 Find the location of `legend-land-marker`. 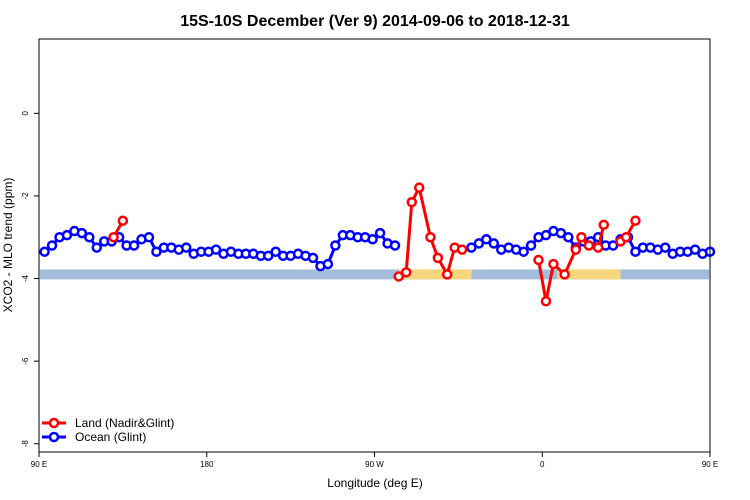

legend-land-marker is located at coordinates (54, 423).